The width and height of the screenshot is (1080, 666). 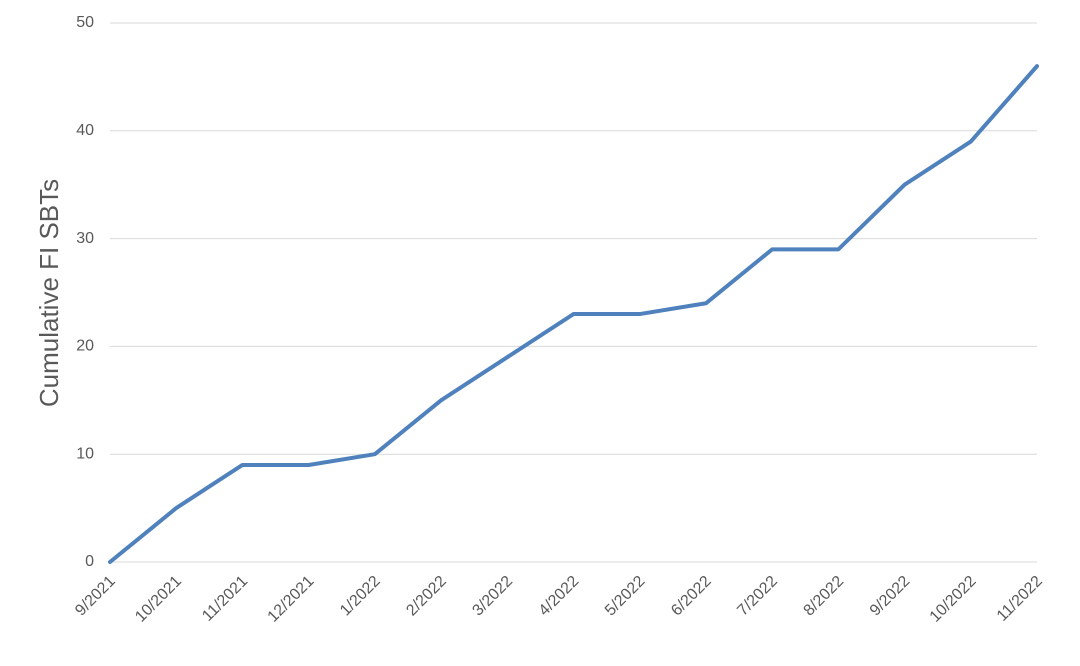 I want to click on y-tick-label: 50, so click(x=85, y=22).